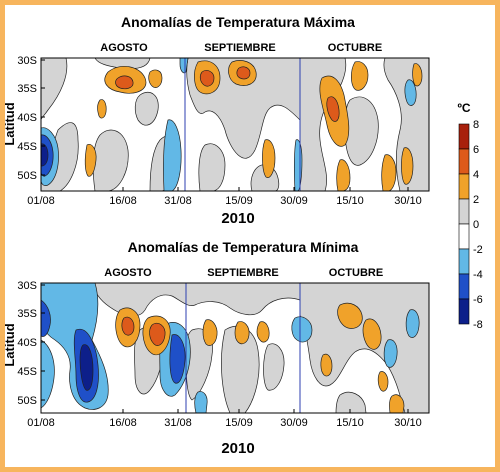 Image resolution: width=500 pixels, height=472 pixels. I want to click on panel-min-x-axis-label: 2010, so click(237, 448).